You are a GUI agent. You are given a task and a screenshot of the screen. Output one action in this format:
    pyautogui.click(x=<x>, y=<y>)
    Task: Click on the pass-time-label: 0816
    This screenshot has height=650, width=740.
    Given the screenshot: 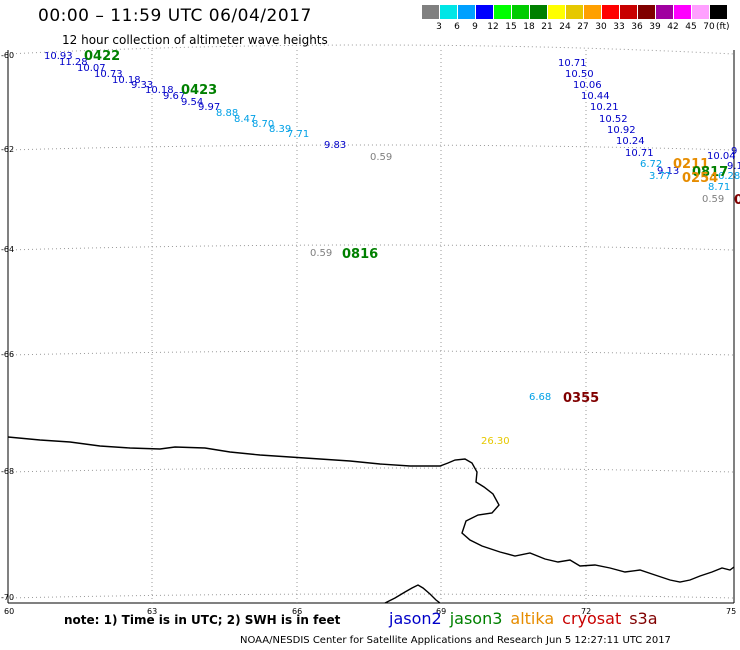 What is the action you would take?
    pyautogui.click(x=360, y=254)
    